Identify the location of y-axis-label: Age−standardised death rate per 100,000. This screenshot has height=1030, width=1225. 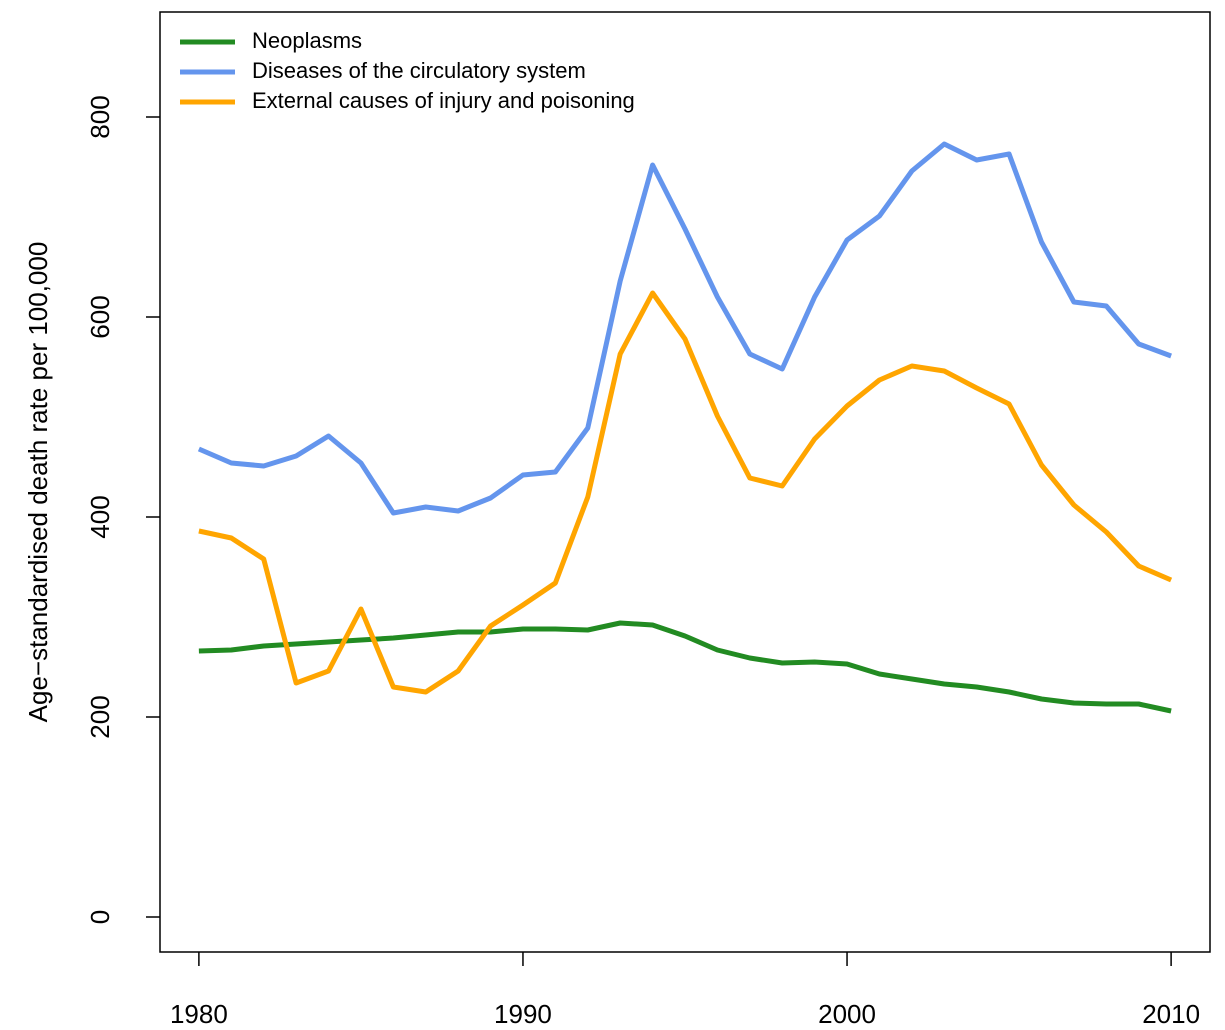
(38, 482).